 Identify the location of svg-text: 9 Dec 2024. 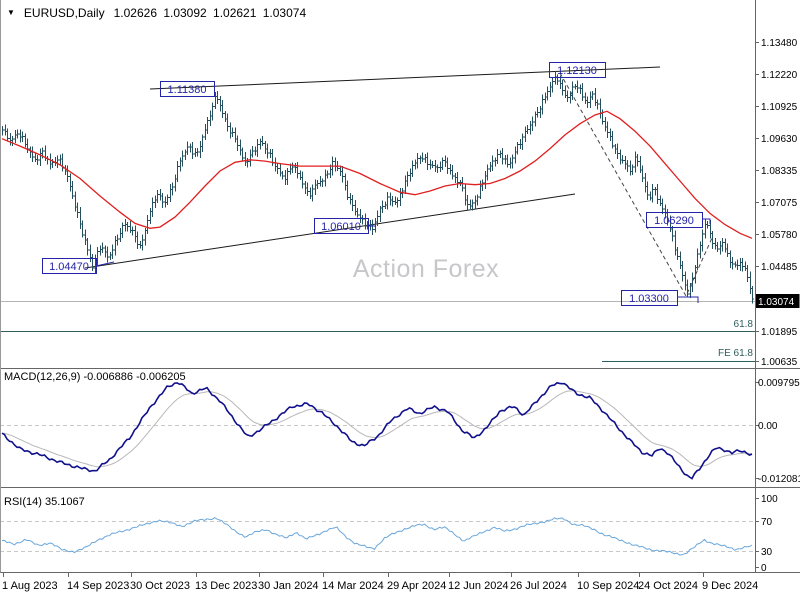
(730, 586).